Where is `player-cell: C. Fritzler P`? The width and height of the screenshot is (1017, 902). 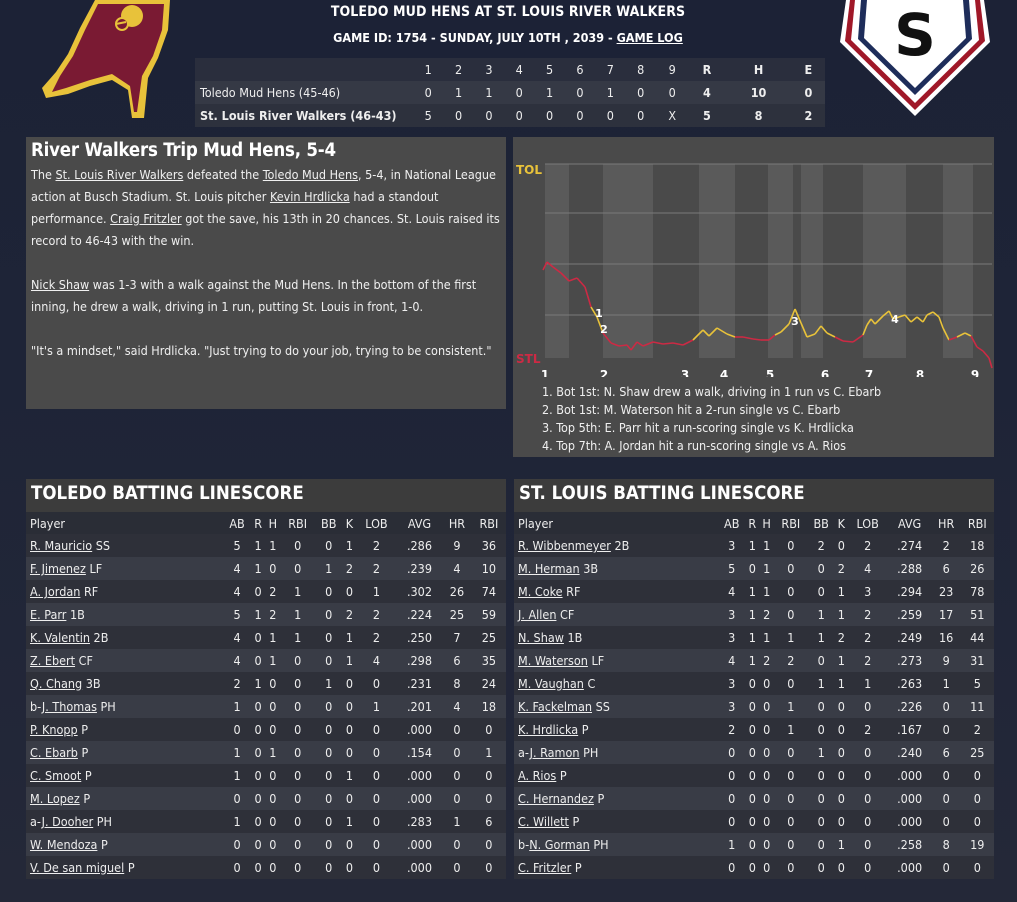
player-cell: C. Fritzler P is located at coordinates (616, 867).